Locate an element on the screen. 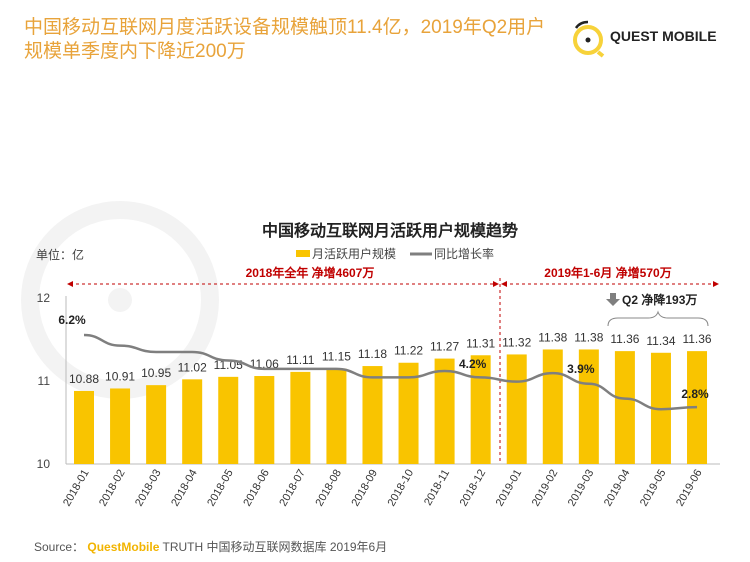  x-tick-label: 2018-11 is located at coordinates (437, 488).